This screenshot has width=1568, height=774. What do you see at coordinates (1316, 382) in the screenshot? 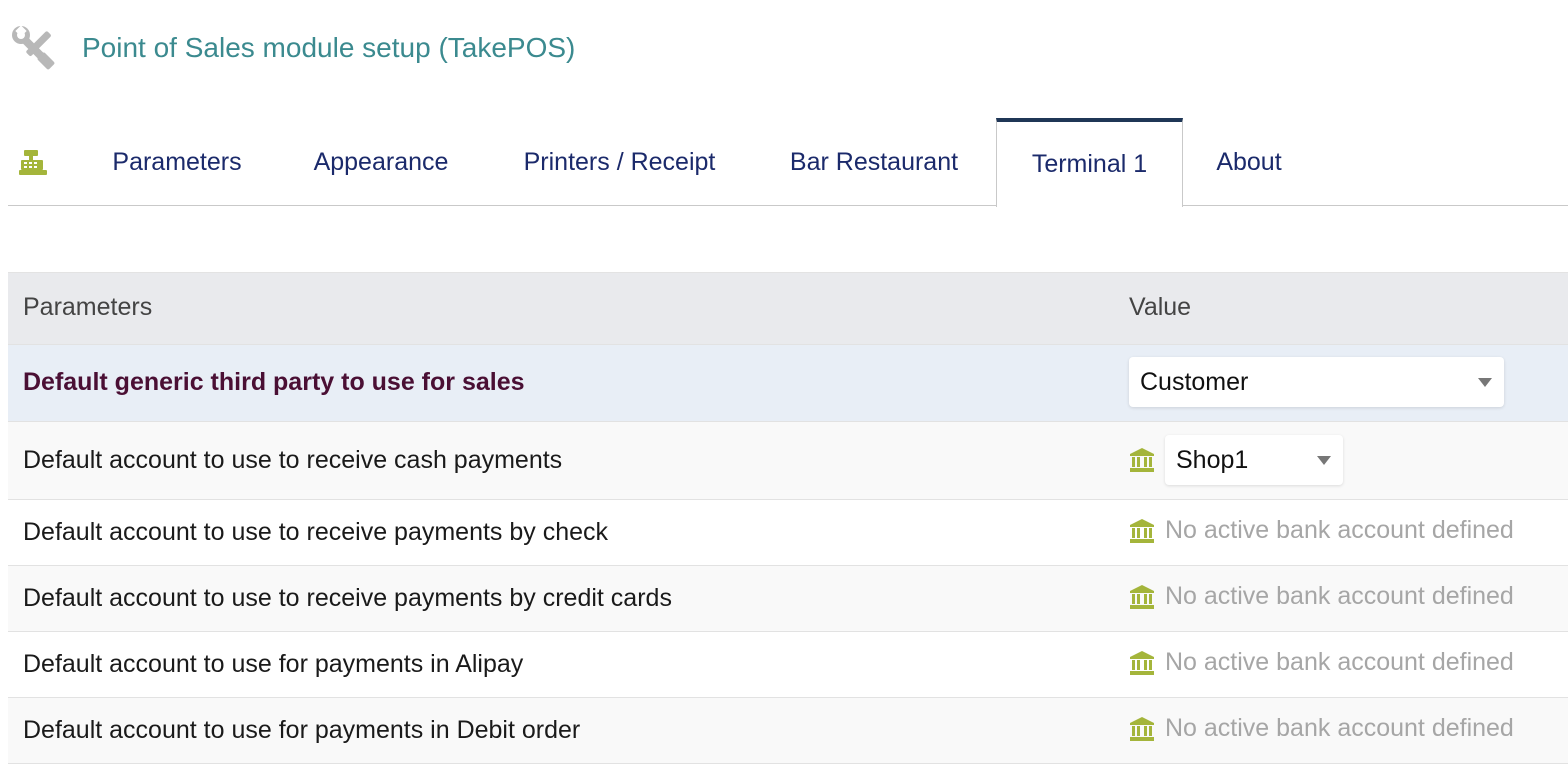
I see `third-party-select: Customer` at bounding box center [1316, 382].